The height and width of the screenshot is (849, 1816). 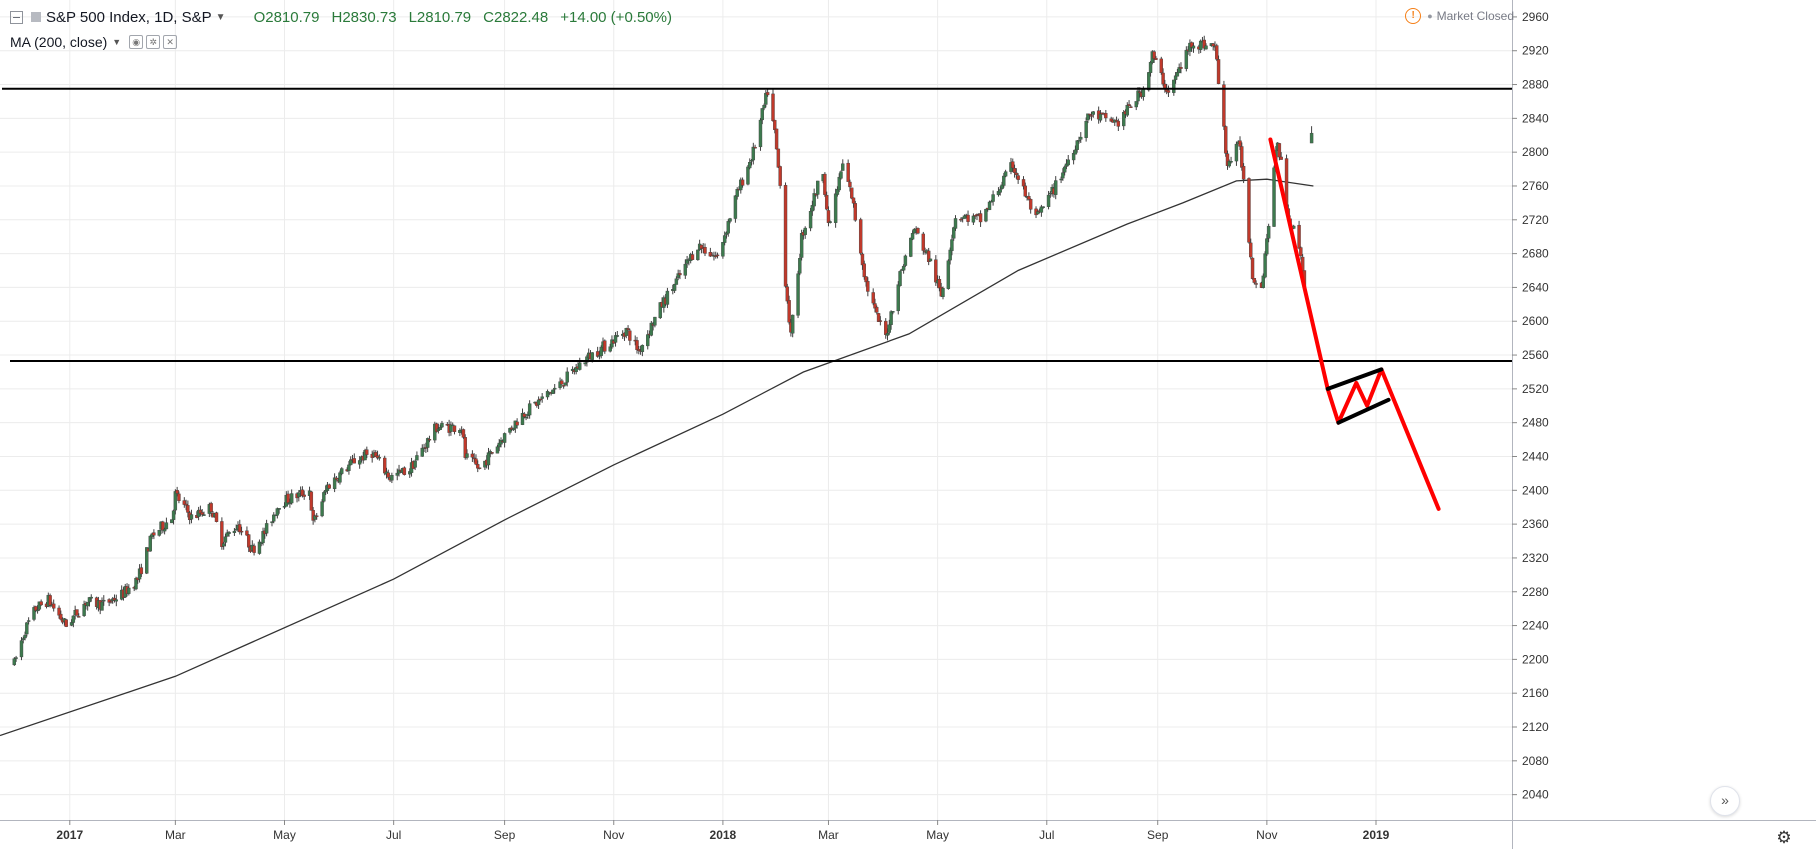 What do you see at coordinates (1535, 186) in the screenshot?
I see `y-tick-label: 2760` at bounding box center [1535, 186].